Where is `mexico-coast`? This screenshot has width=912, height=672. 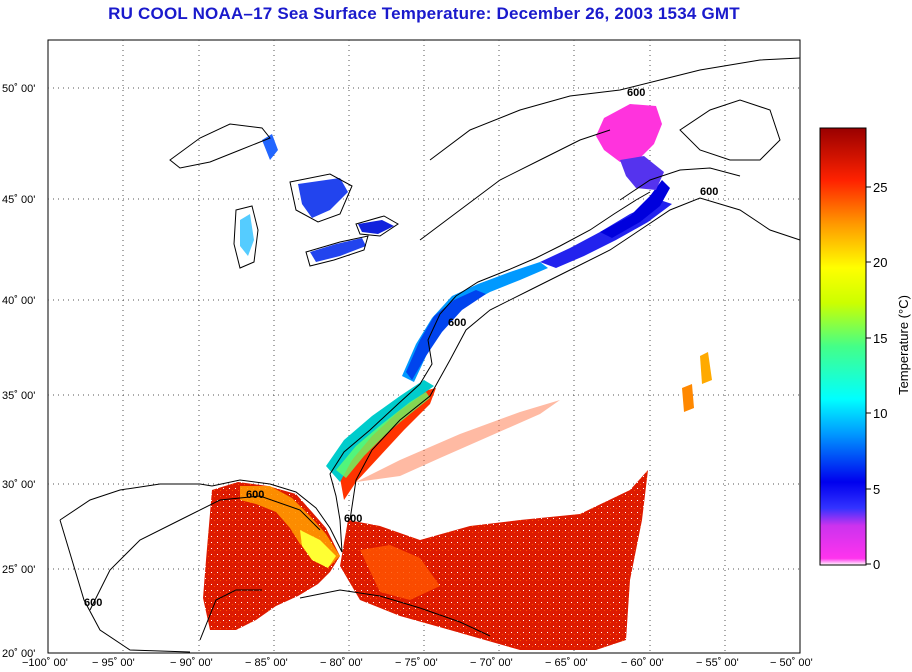
mexico-coast is located at coordinates (125, 586).